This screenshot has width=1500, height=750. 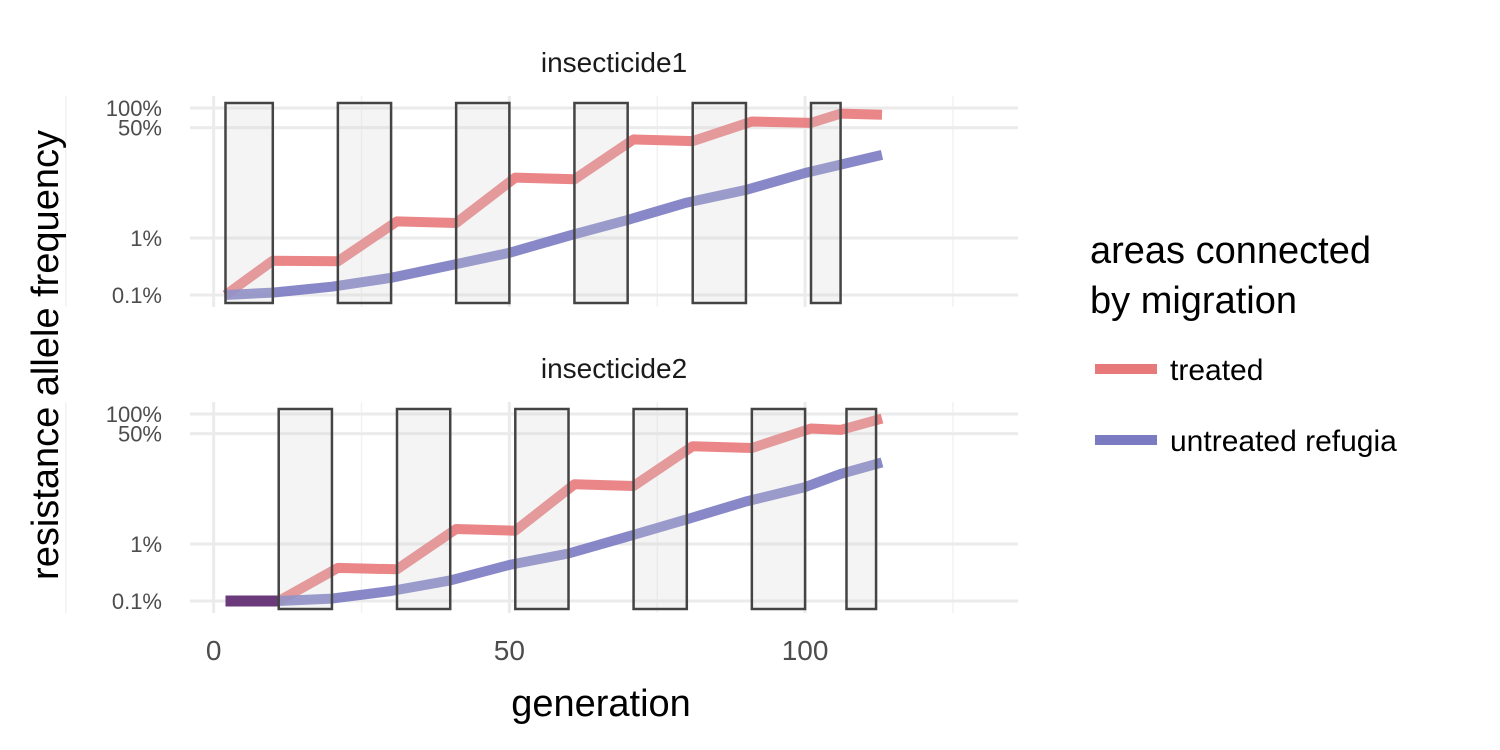 I want to click on legend-title-line2: by migration, so click(x=1193, y=301).